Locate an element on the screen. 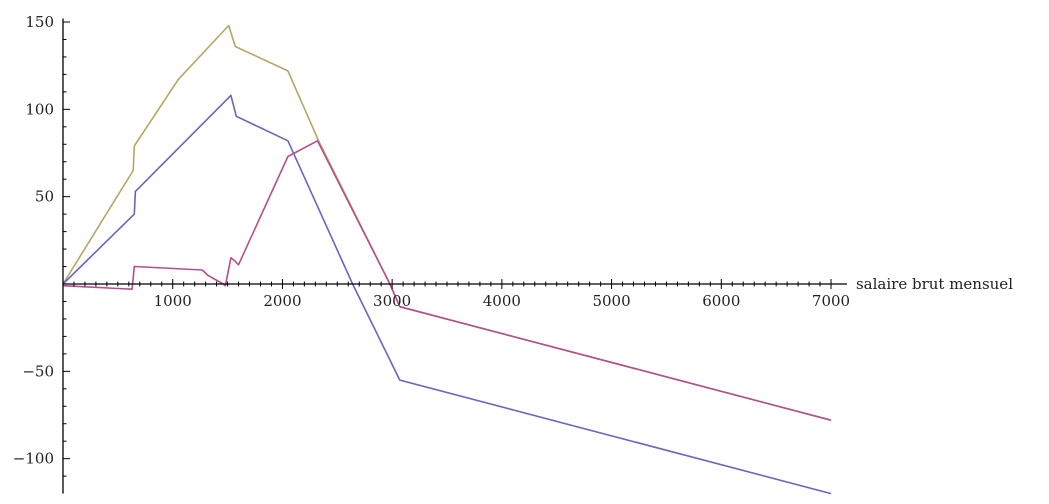  x-tick-label-7000: 7000 is located at coordinates (831, 301).